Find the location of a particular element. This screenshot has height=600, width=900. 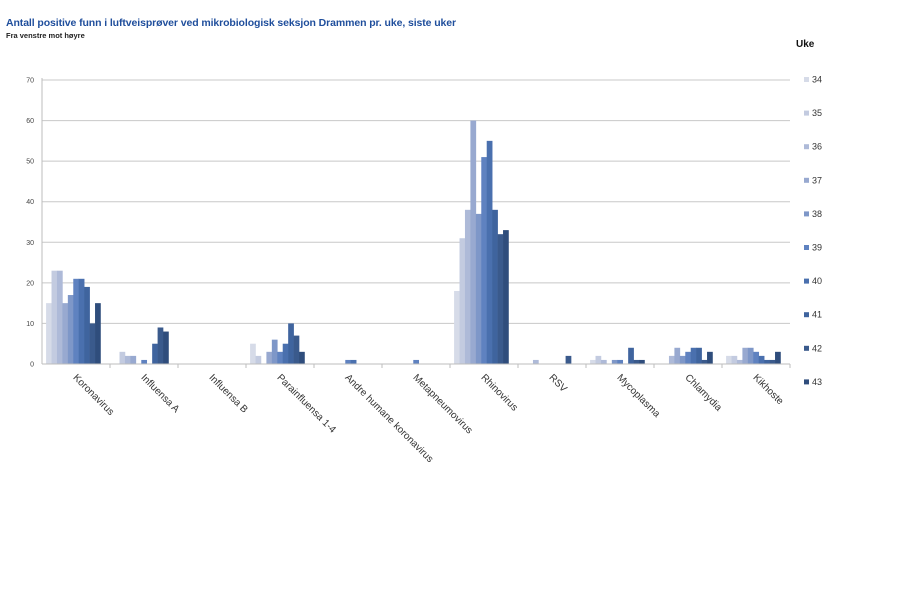

x-category-label: Koronavirus is located at coordinates (93, 395).